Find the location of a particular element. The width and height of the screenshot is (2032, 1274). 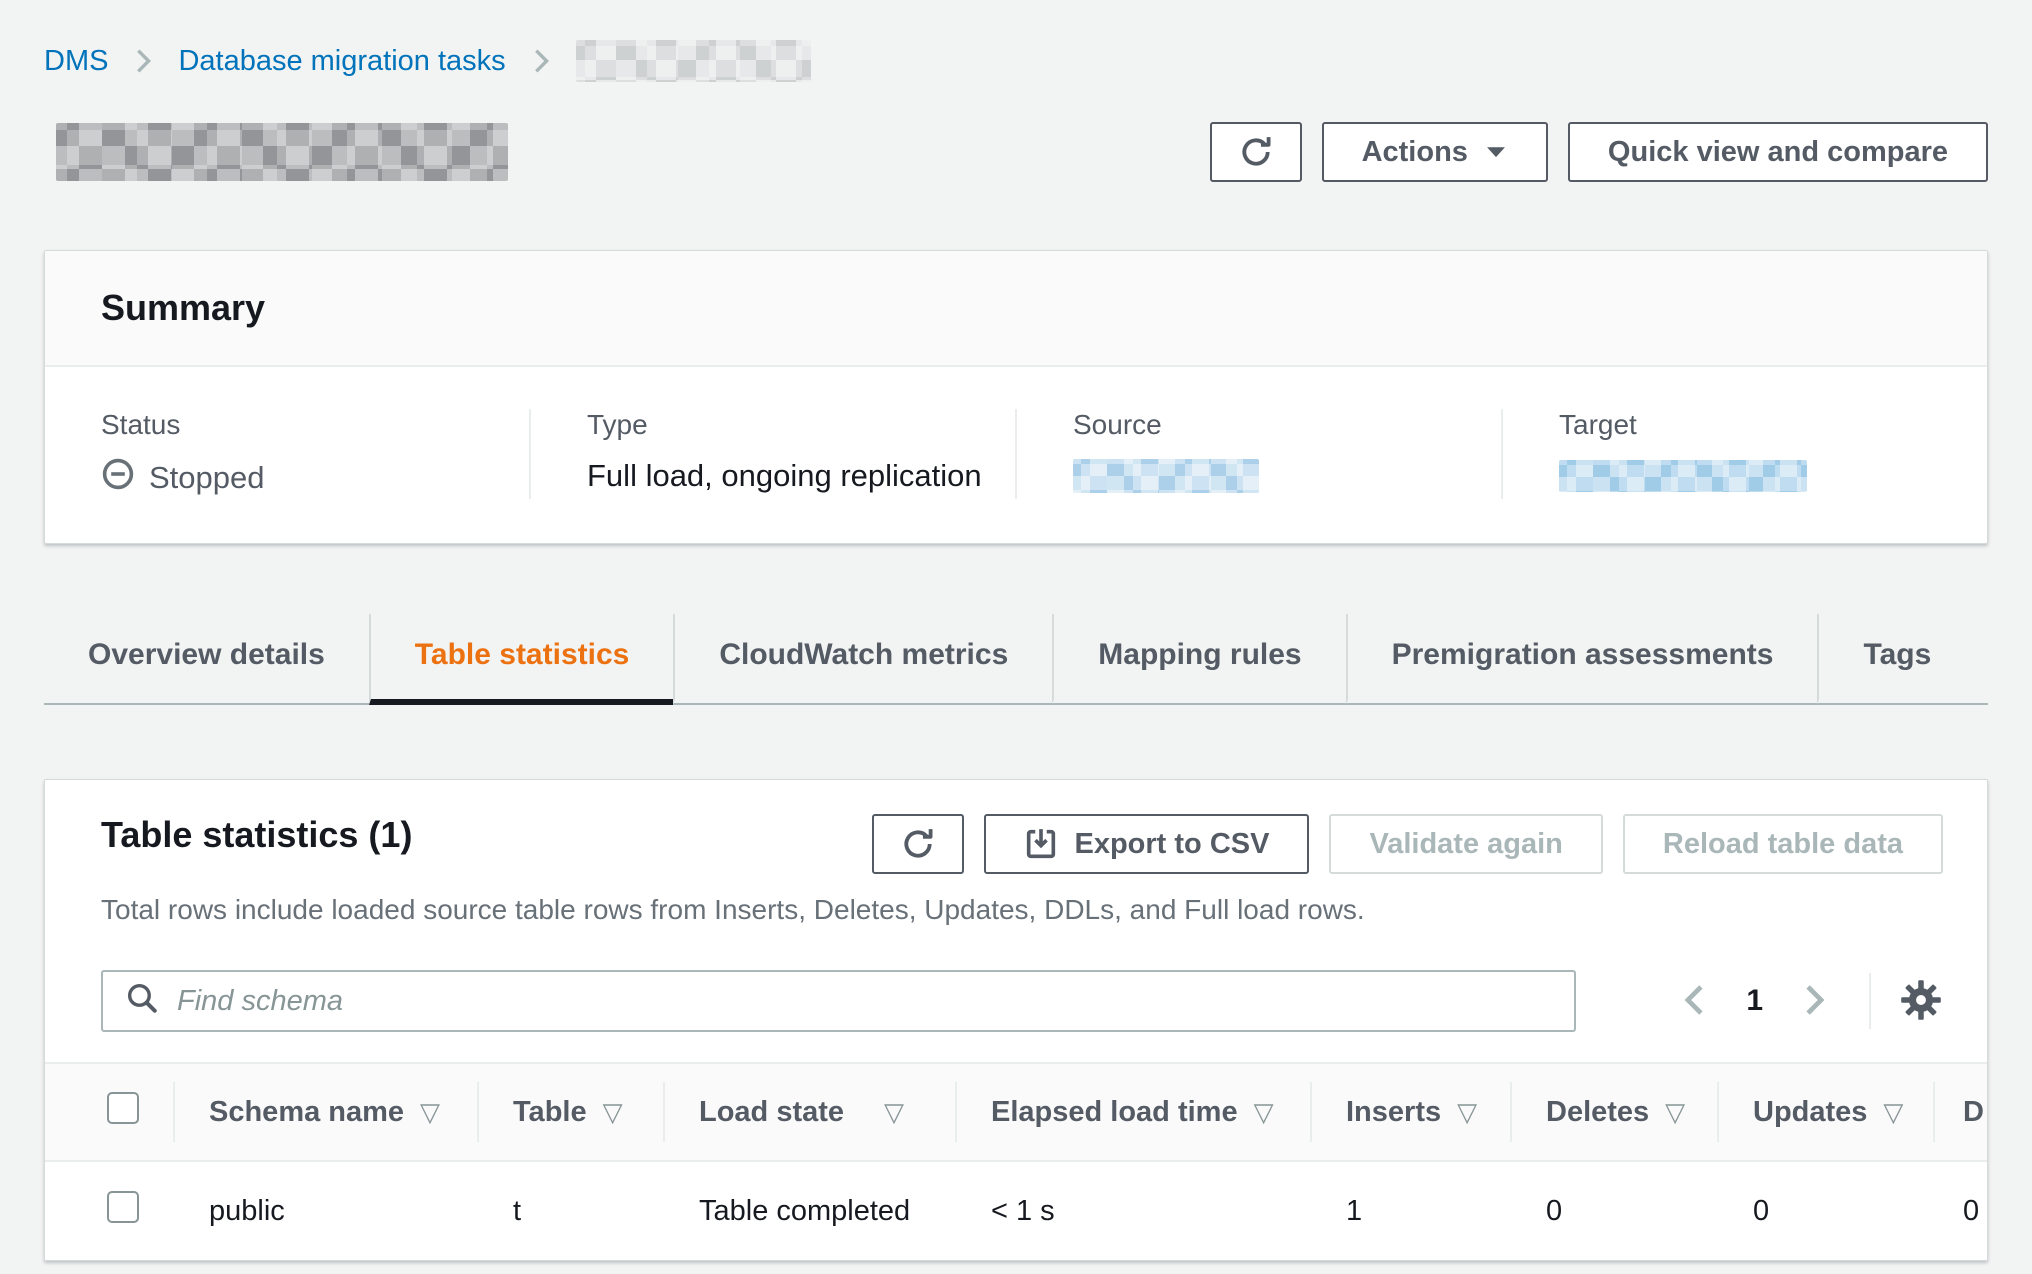

column-header-table: Table ▽ is located at coordinates (570, 1112).